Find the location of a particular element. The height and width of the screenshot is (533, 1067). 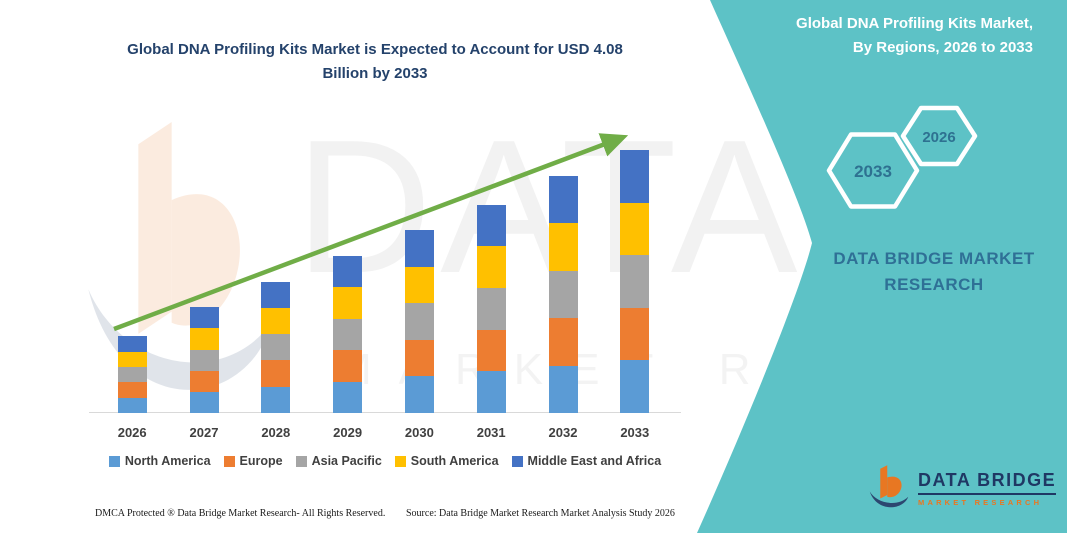

bar-segment-asia-pacific-2027 is located at coordinates (204, 360).